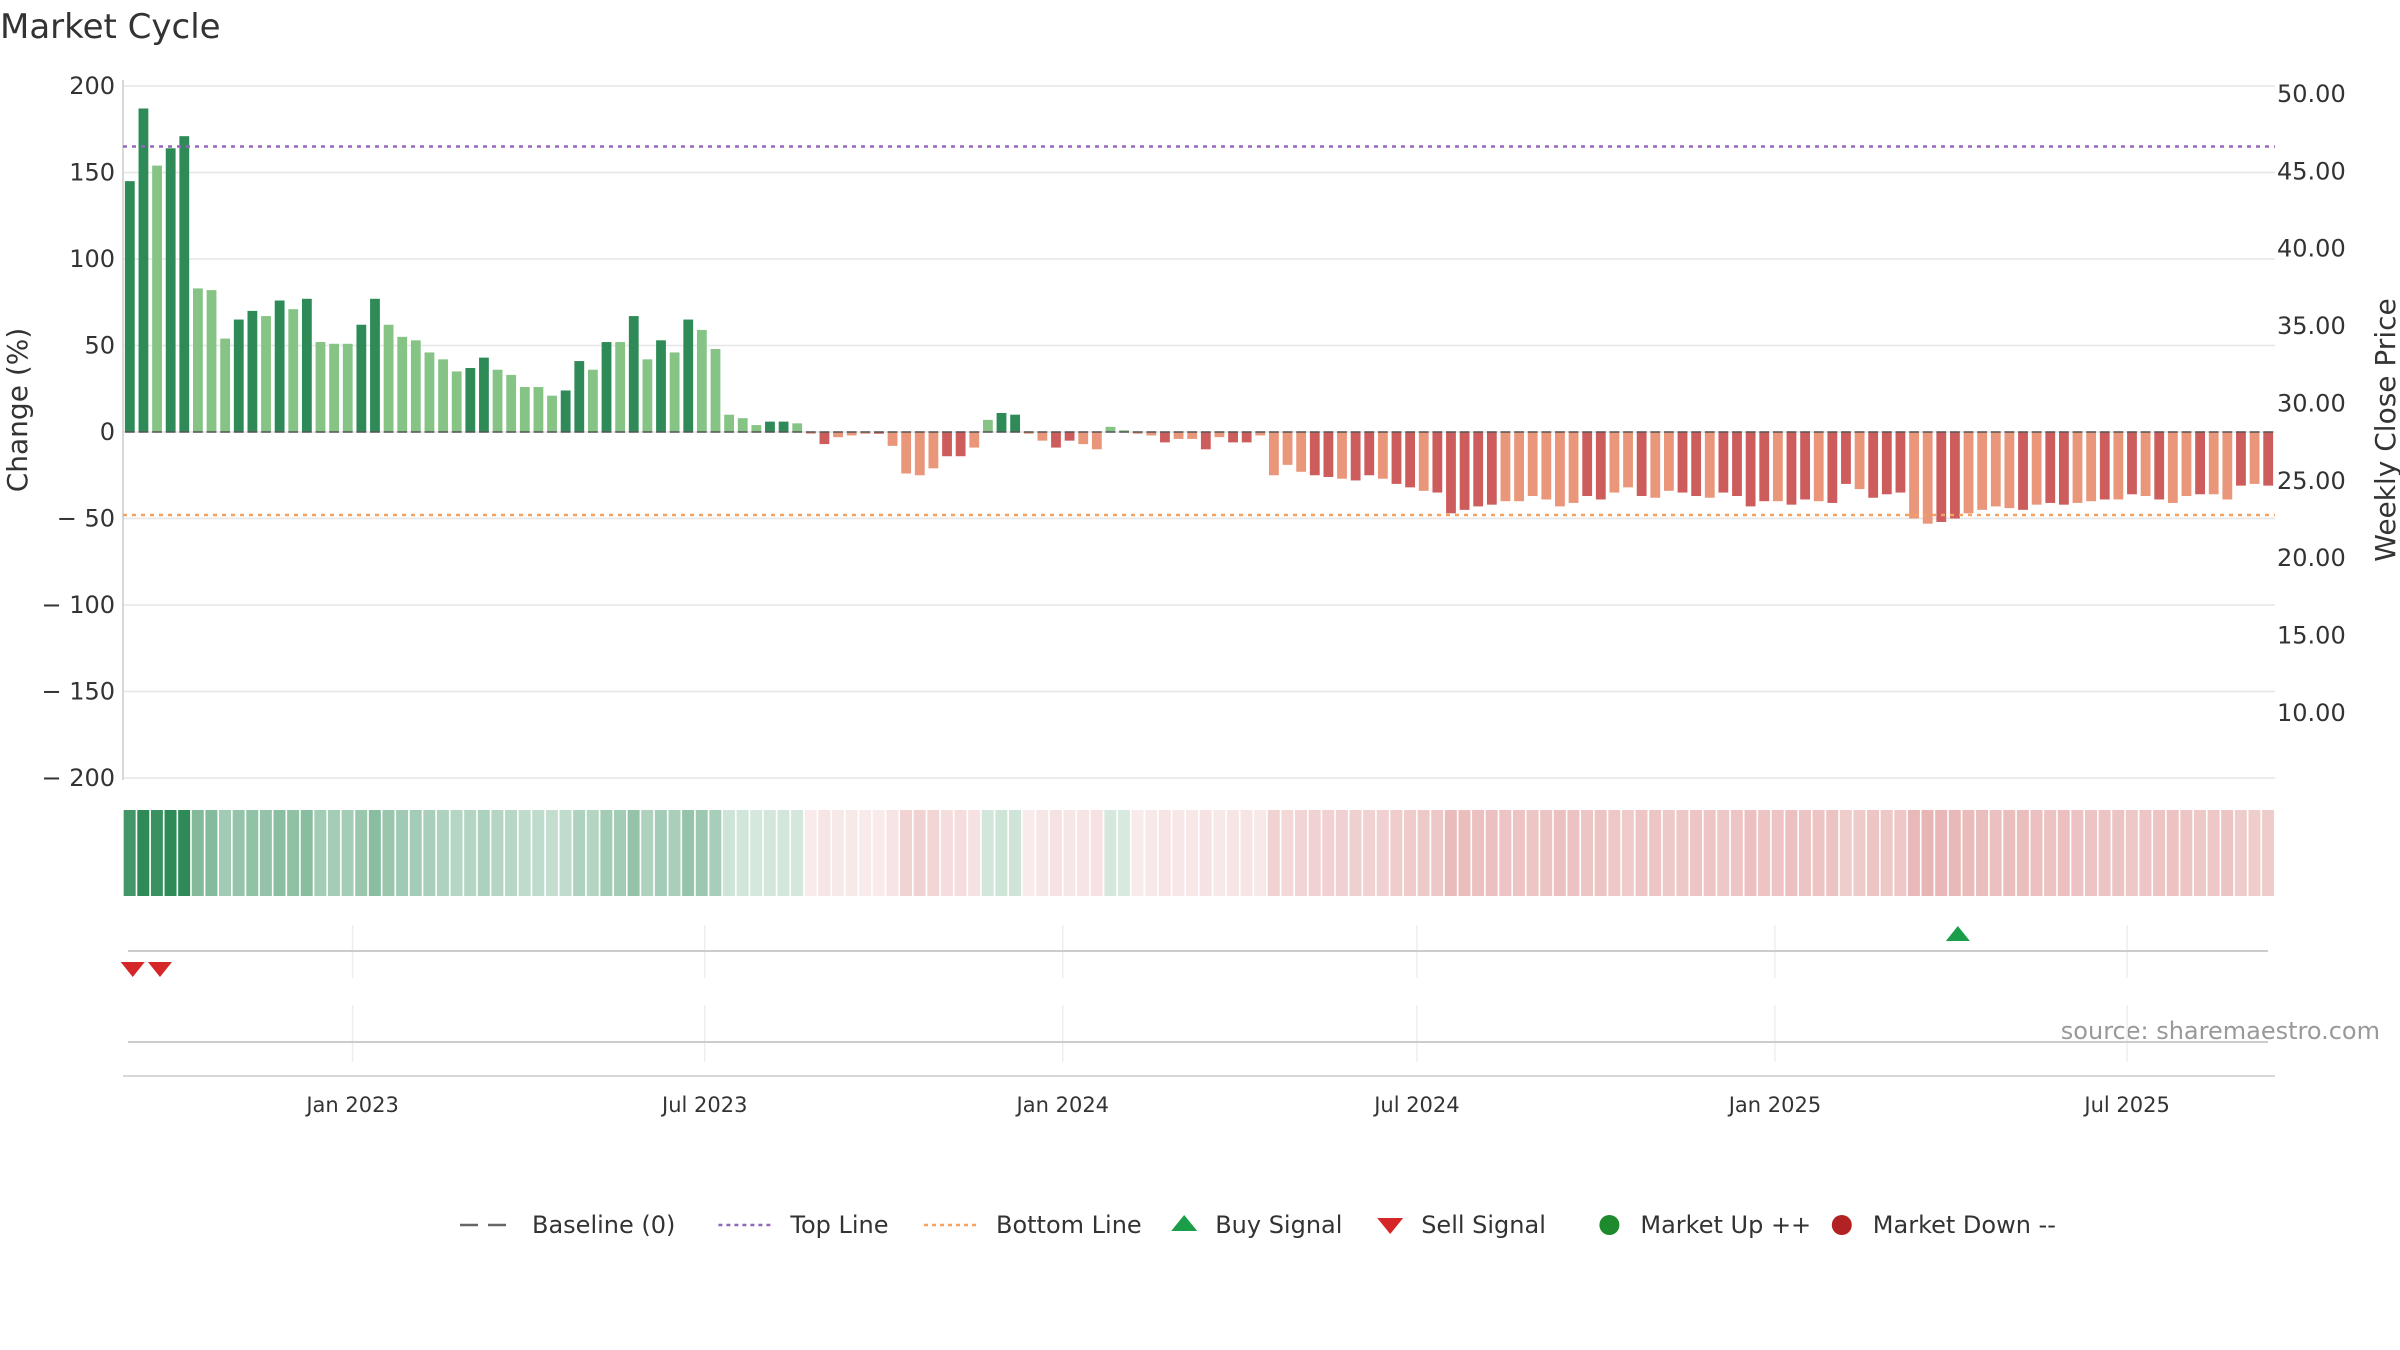 This screenshot has height=1350, width=2400. Describe the element at coordinates (17, 410) in the screenshot. I see `y-axis-title-left: Change (%)` at that location.